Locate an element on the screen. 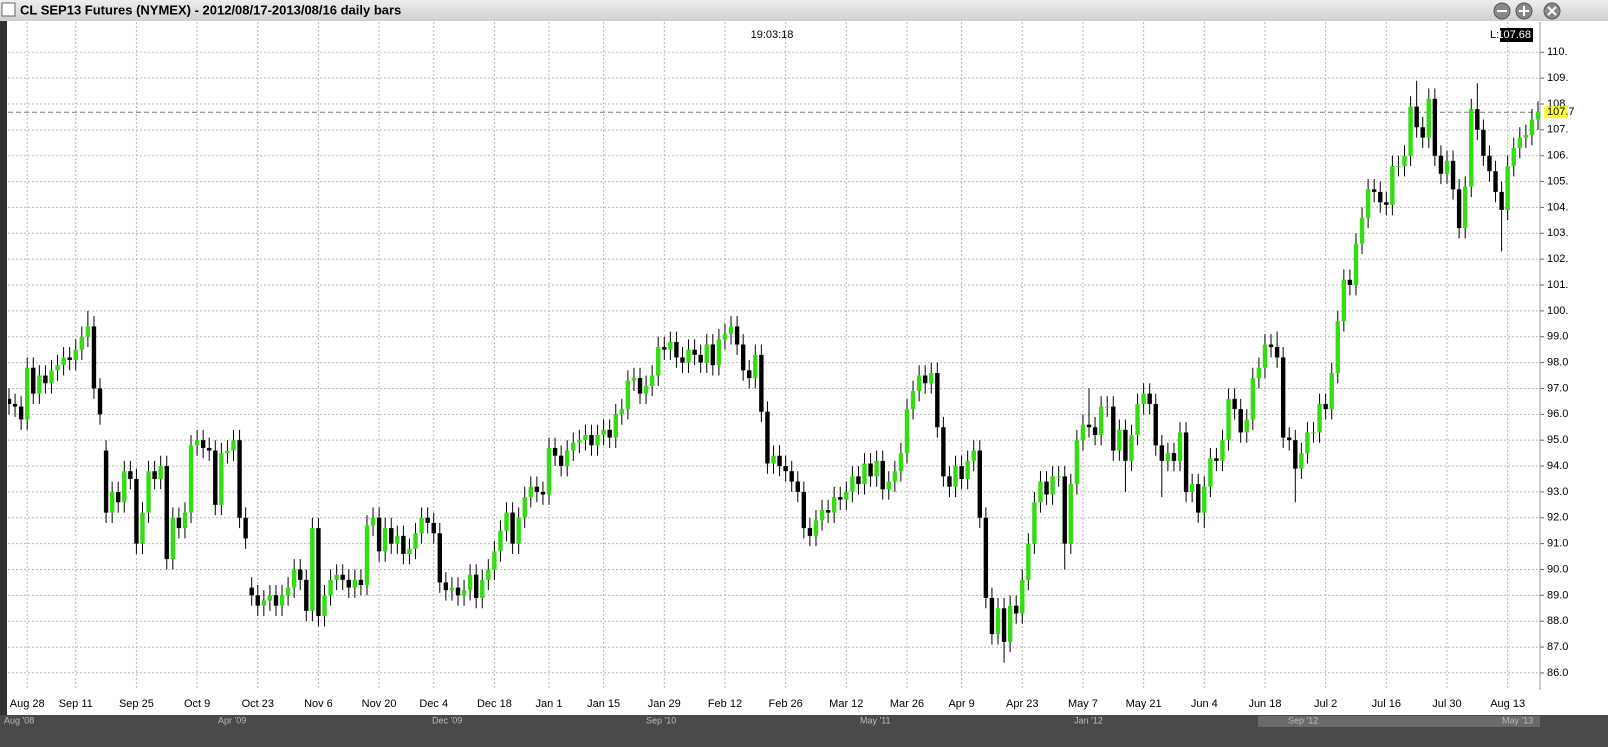 This screenshot has height=747, width=1608. x-tick-label: Jan 1 is located at coordinates (549, 704).